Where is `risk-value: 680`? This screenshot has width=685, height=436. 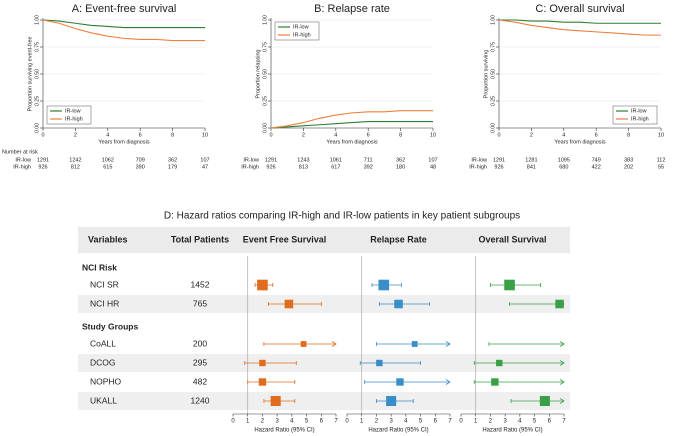
risk-value: 680 is located at coordinates (563, 167).